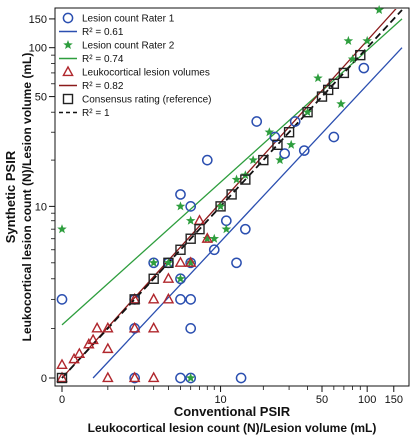 The height and width of the screenshot is (440, 413). Describe the element at coordinates (38, 49) in the screenshot. I see `y-tick-label-4: 100` at that location.